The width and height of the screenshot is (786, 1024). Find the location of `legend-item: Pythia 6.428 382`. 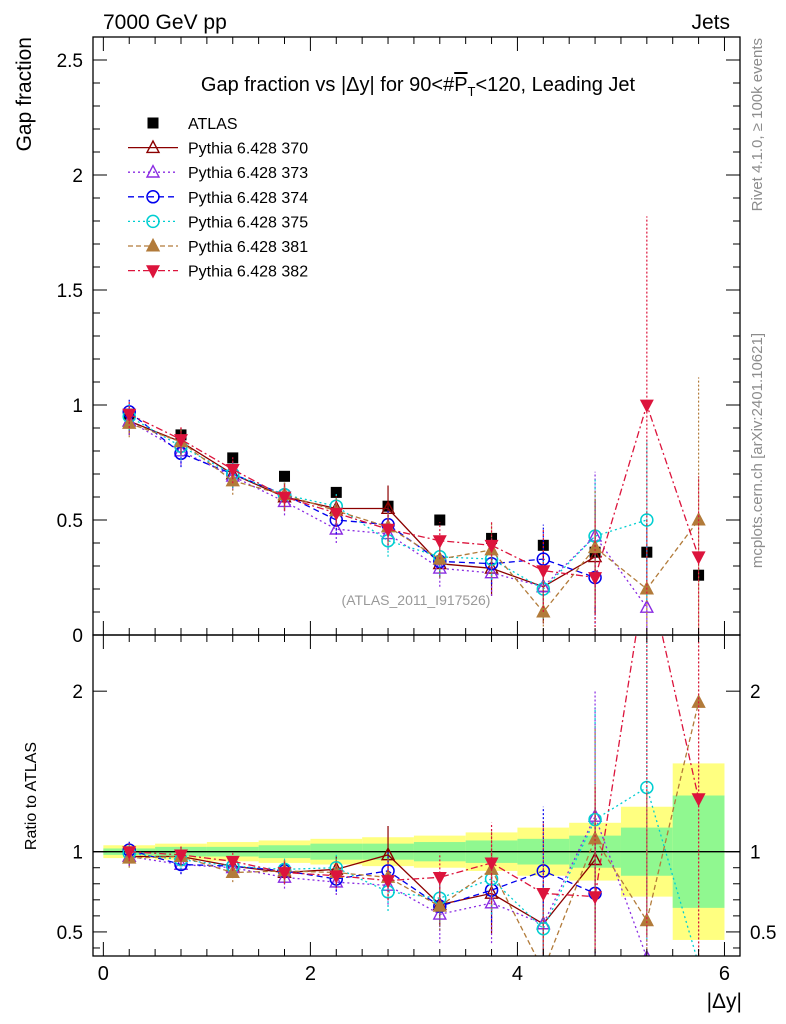

legend-item: Pythia 6.428 382 is located at coordinates (218, 272).